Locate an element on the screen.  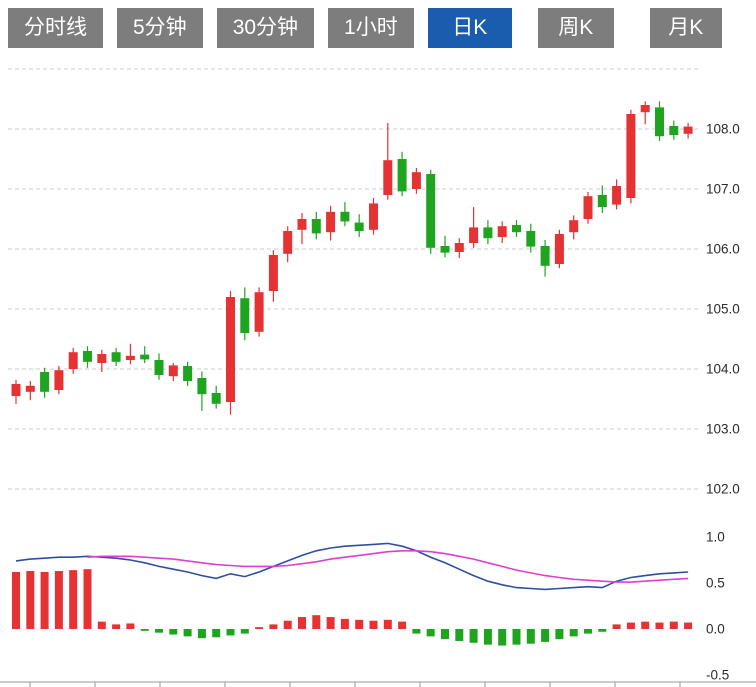
interval-tabbar: 分时线 5分钟 30分钟 1小时 日K 周K 月K is located at coordinates (378, 27).